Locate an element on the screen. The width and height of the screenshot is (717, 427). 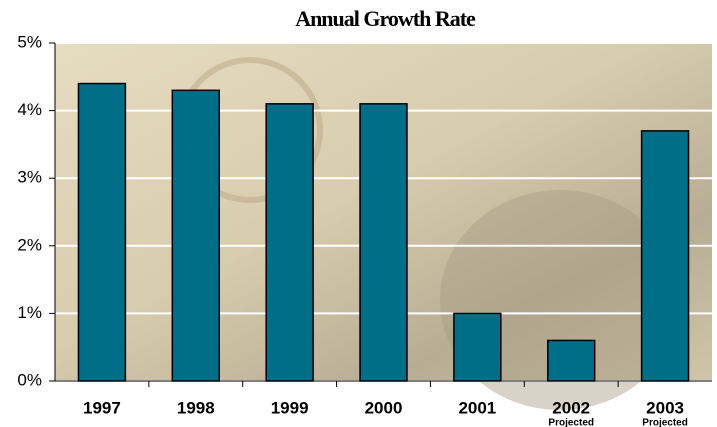
x-tick-label: 1997 is located at coordinates (102, 407).